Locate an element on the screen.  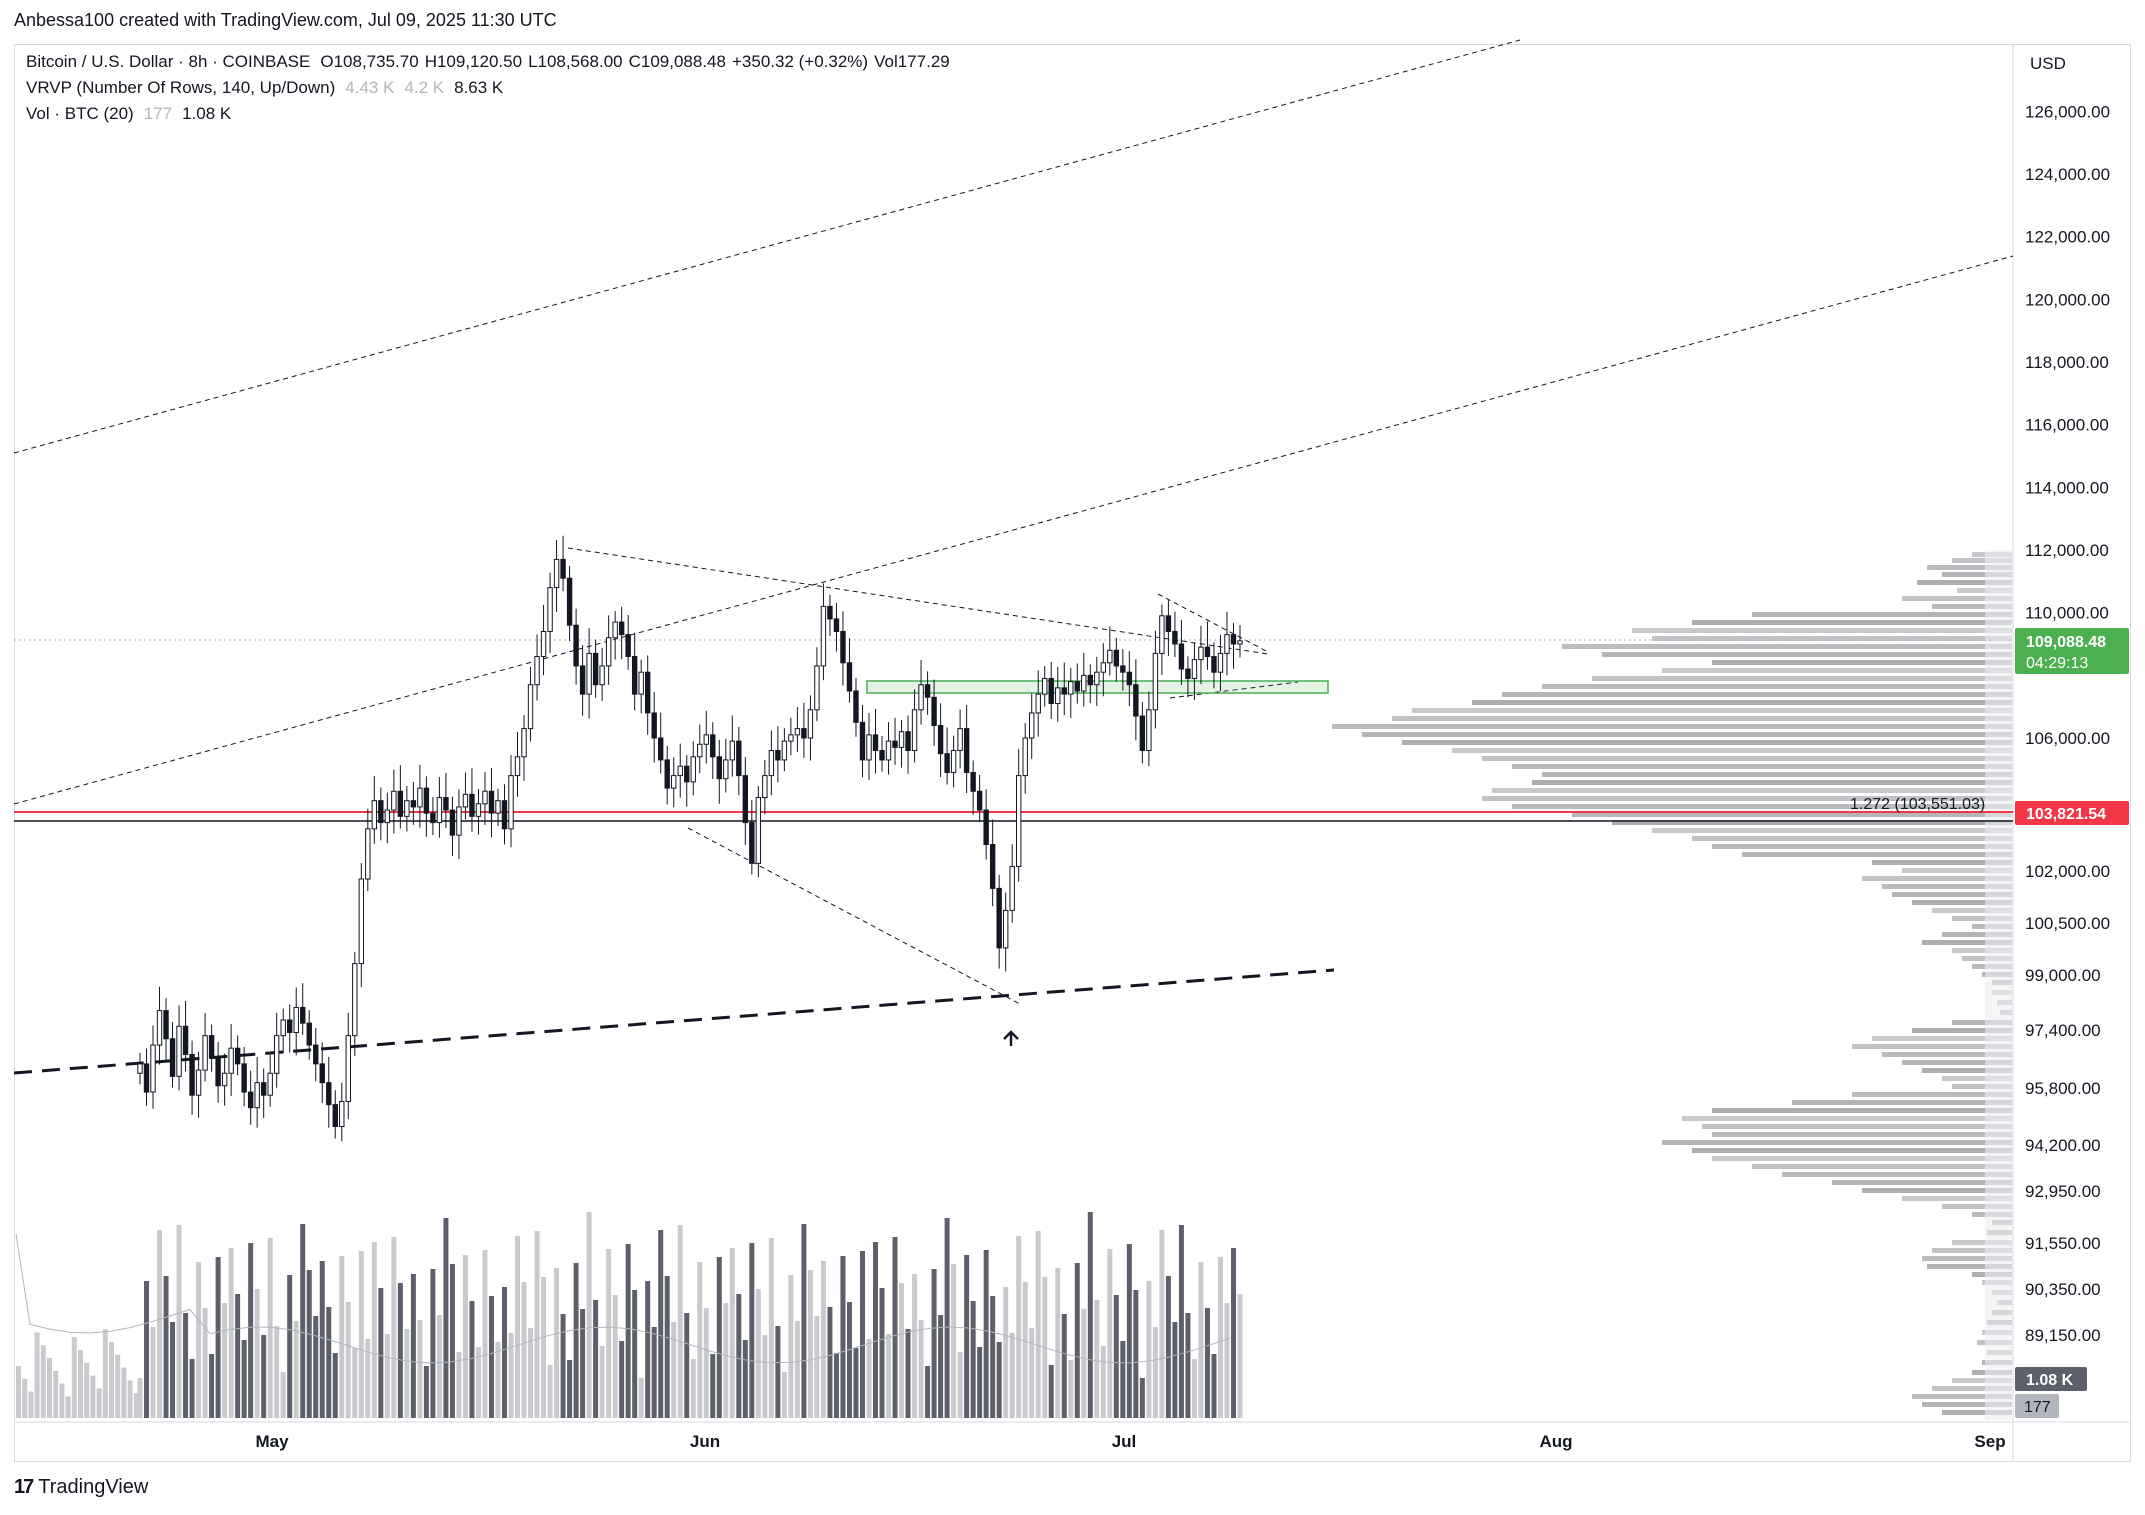
vrvp-down-value: 4.2 K is located at coordinates (424, 87).